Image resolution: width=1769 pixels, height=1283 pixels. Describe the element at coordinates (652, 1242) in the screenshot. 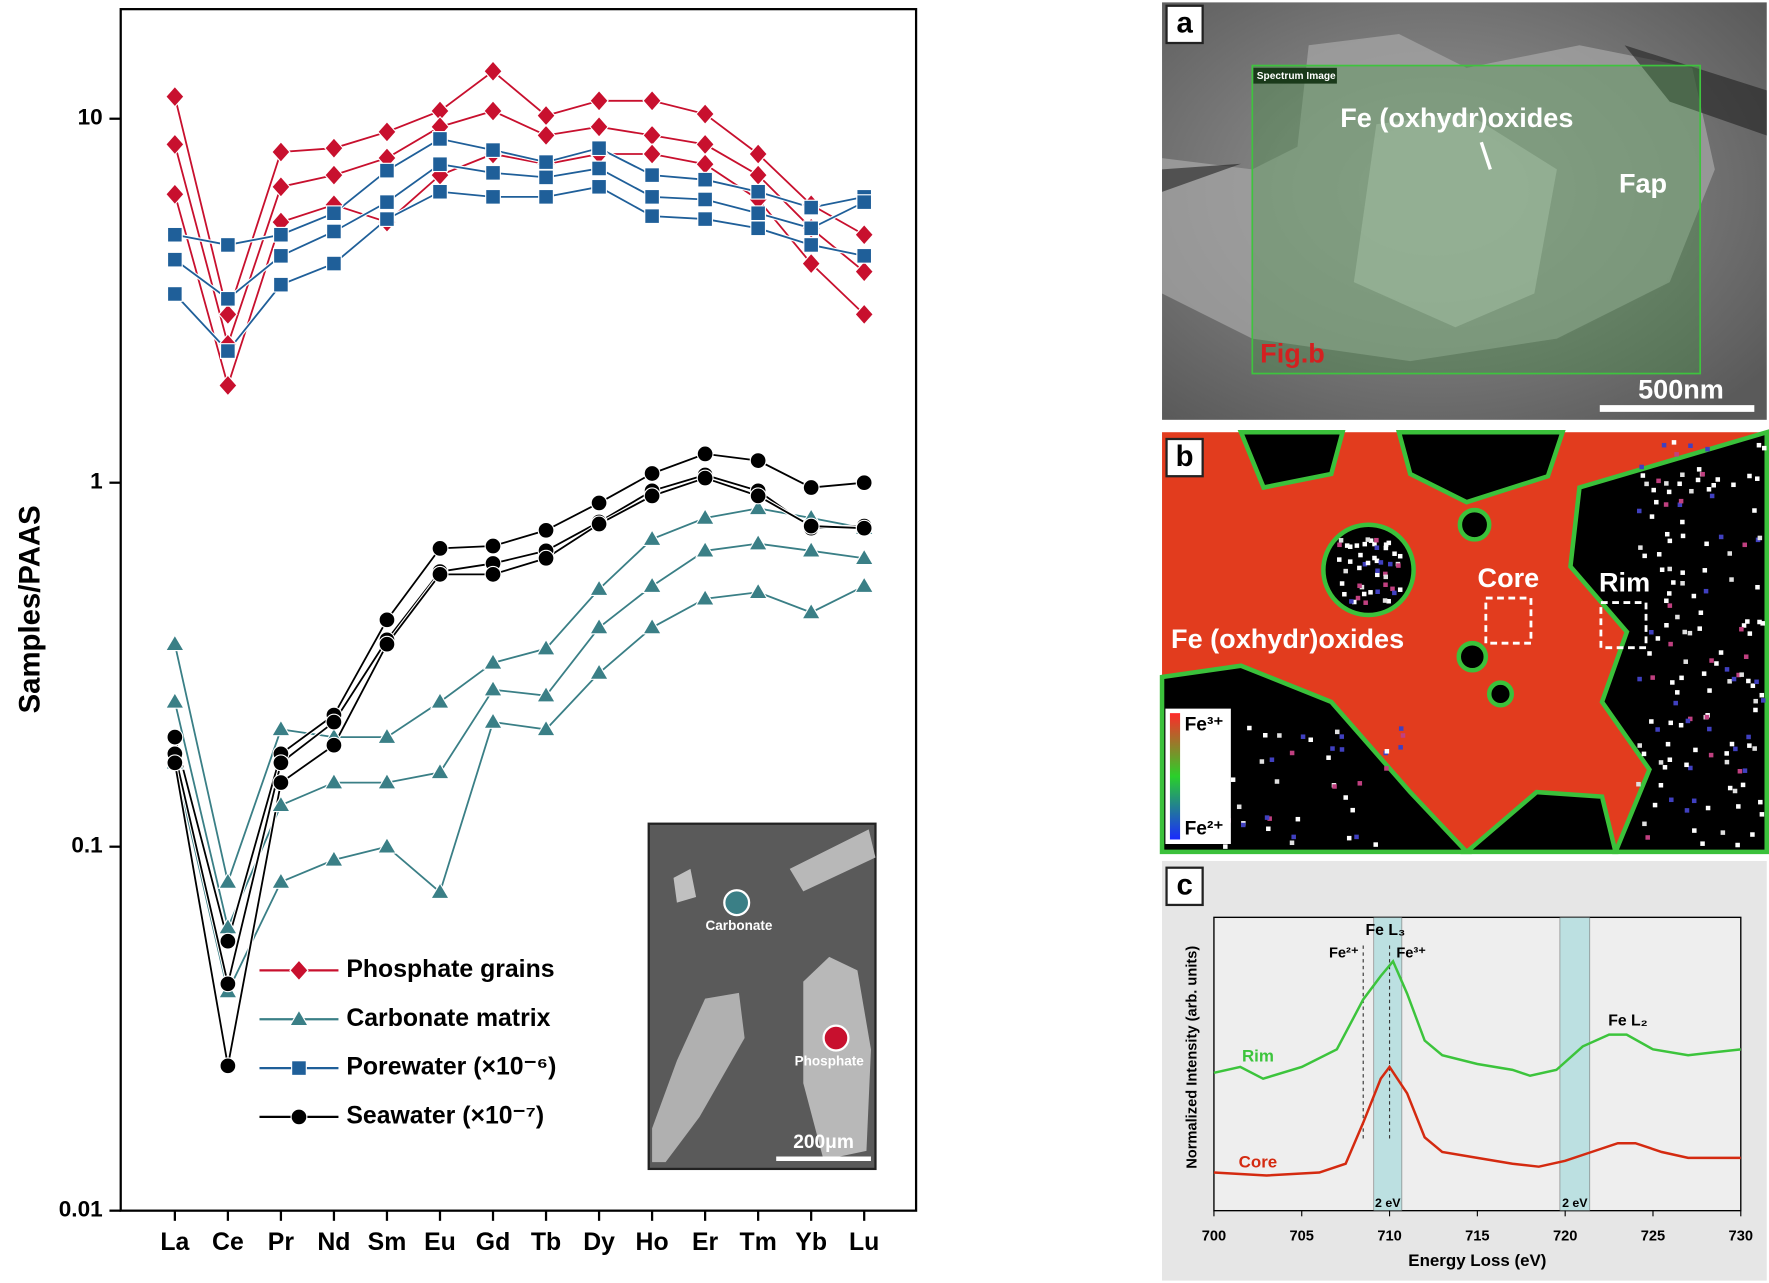

I see `x-tick-label: Ho` at that location.